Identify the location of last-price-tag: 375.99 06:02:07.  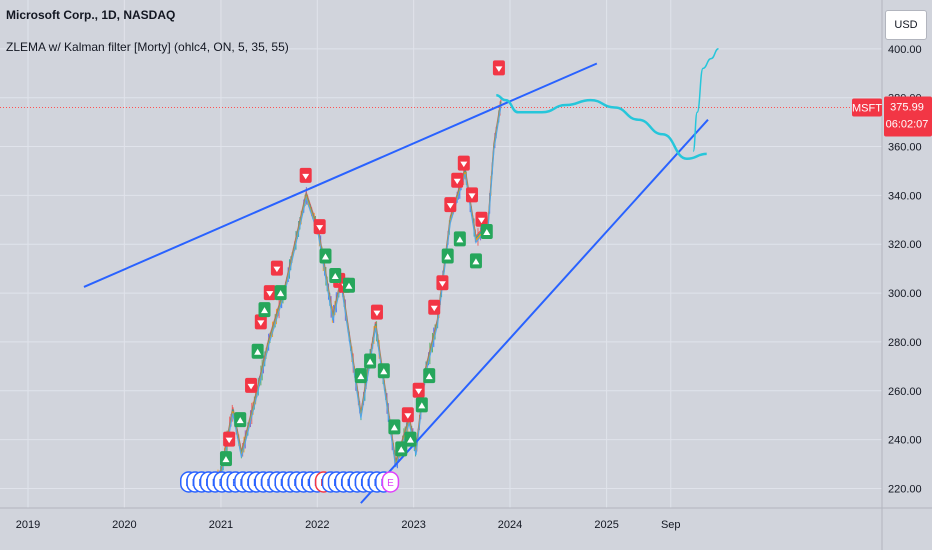
(908, 116).